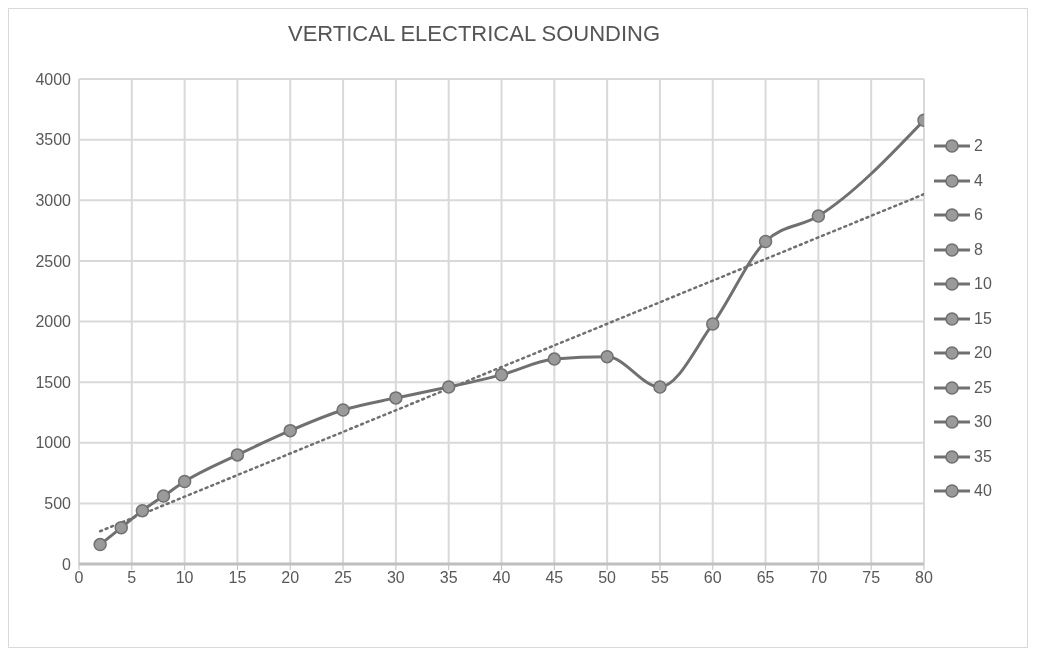 The width and height of the screenshot is (1040, 660). Describe the element at coordinates (79, 578) in the screenshot. I see `x-tick-label: 0` at that location.